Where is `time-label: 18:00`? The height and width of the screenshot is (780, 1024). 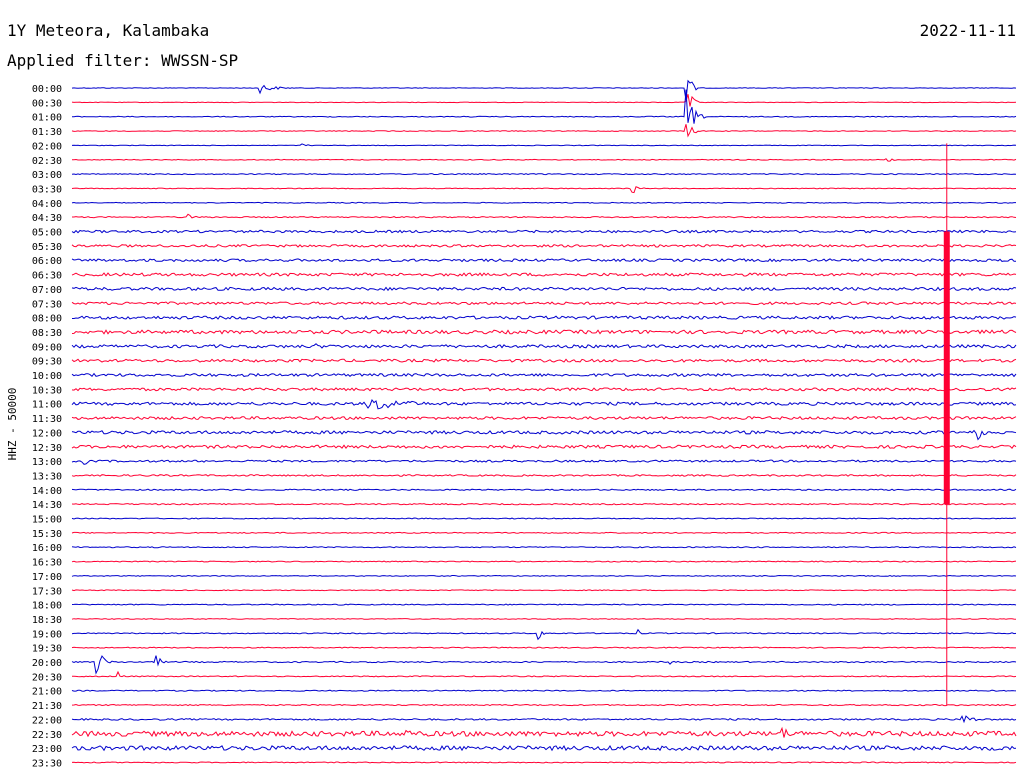 time-label: 18:00 is located at coordinates (47, 606).